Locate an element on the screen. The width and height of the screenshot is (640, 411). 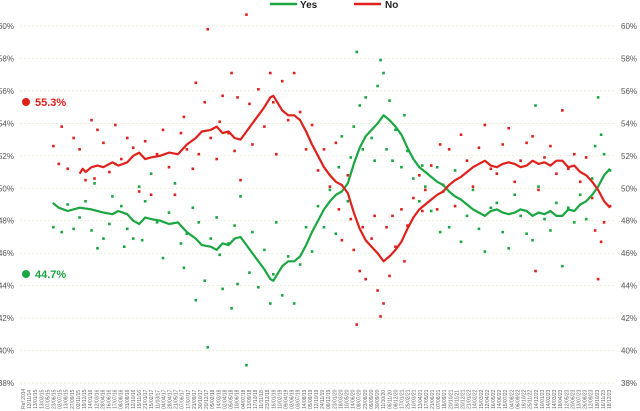
x-tick-label: 25/02/21 is located at coordinates (409, 399).